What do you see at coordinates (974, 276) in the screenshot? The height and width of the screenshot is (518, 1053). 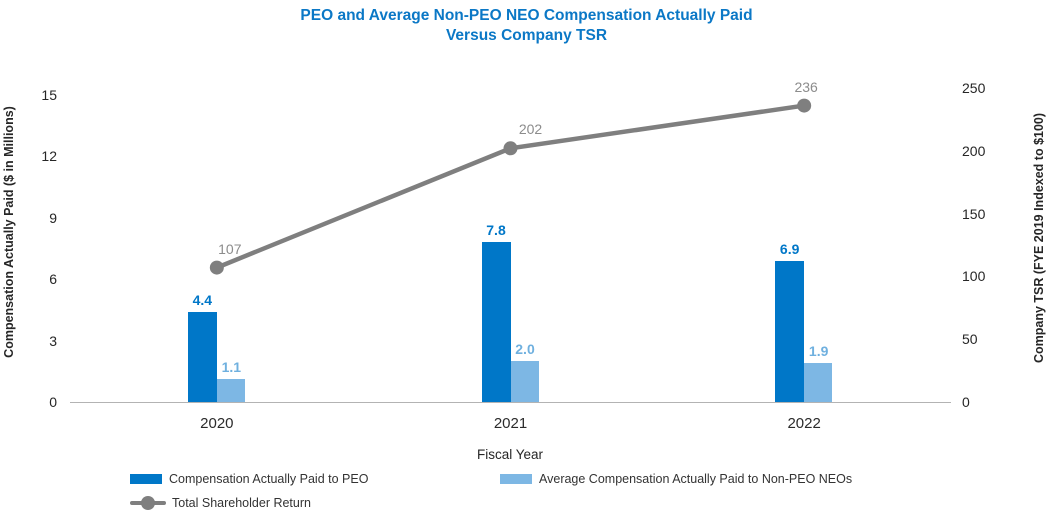 I see `right-axis-tick: 100` at bounding box center [974, 276].